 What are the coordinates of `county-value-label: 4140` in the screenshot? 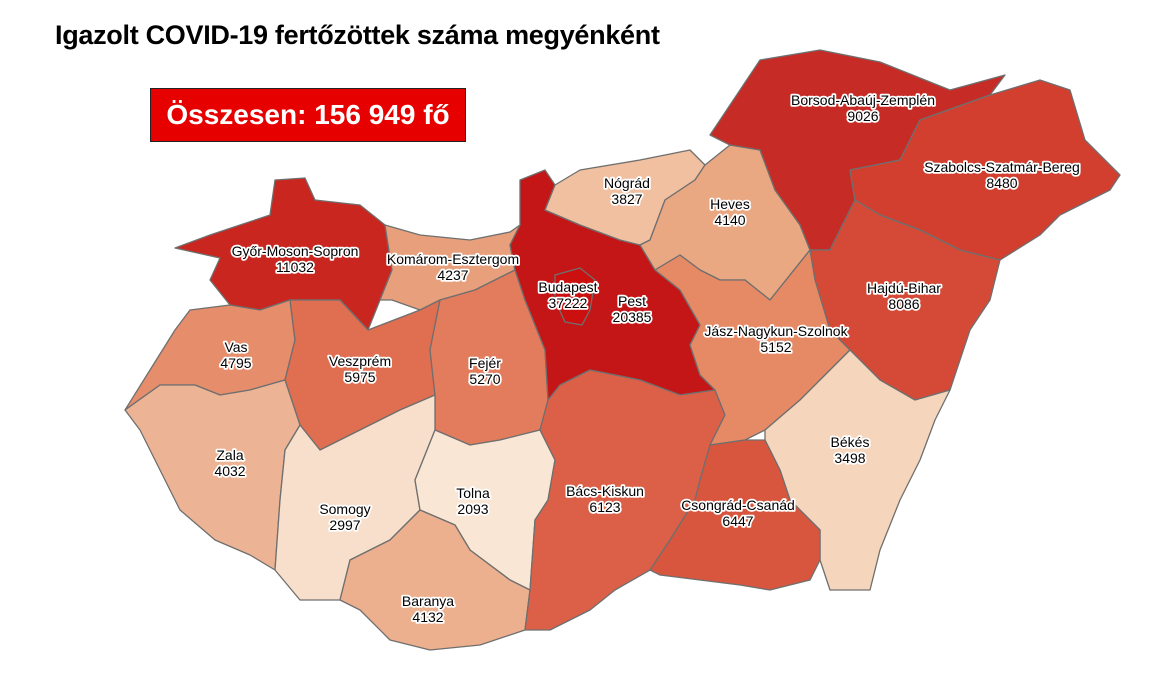 It's located at (729, 220).